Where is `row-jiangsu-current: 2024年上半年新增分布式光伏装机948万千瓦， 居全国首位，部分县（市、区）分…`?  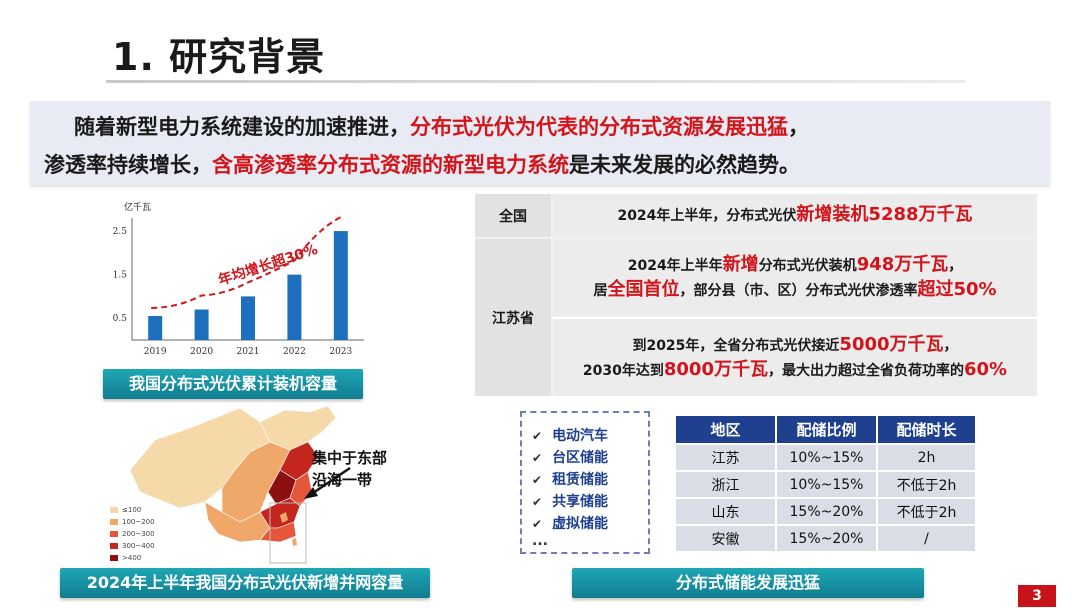 row-jiangsu-current: 2024年上半年新增分布式光伏装机948万千瓦， 居全国首位，部分县（市、区）分… is located at coordinates (795, 277).